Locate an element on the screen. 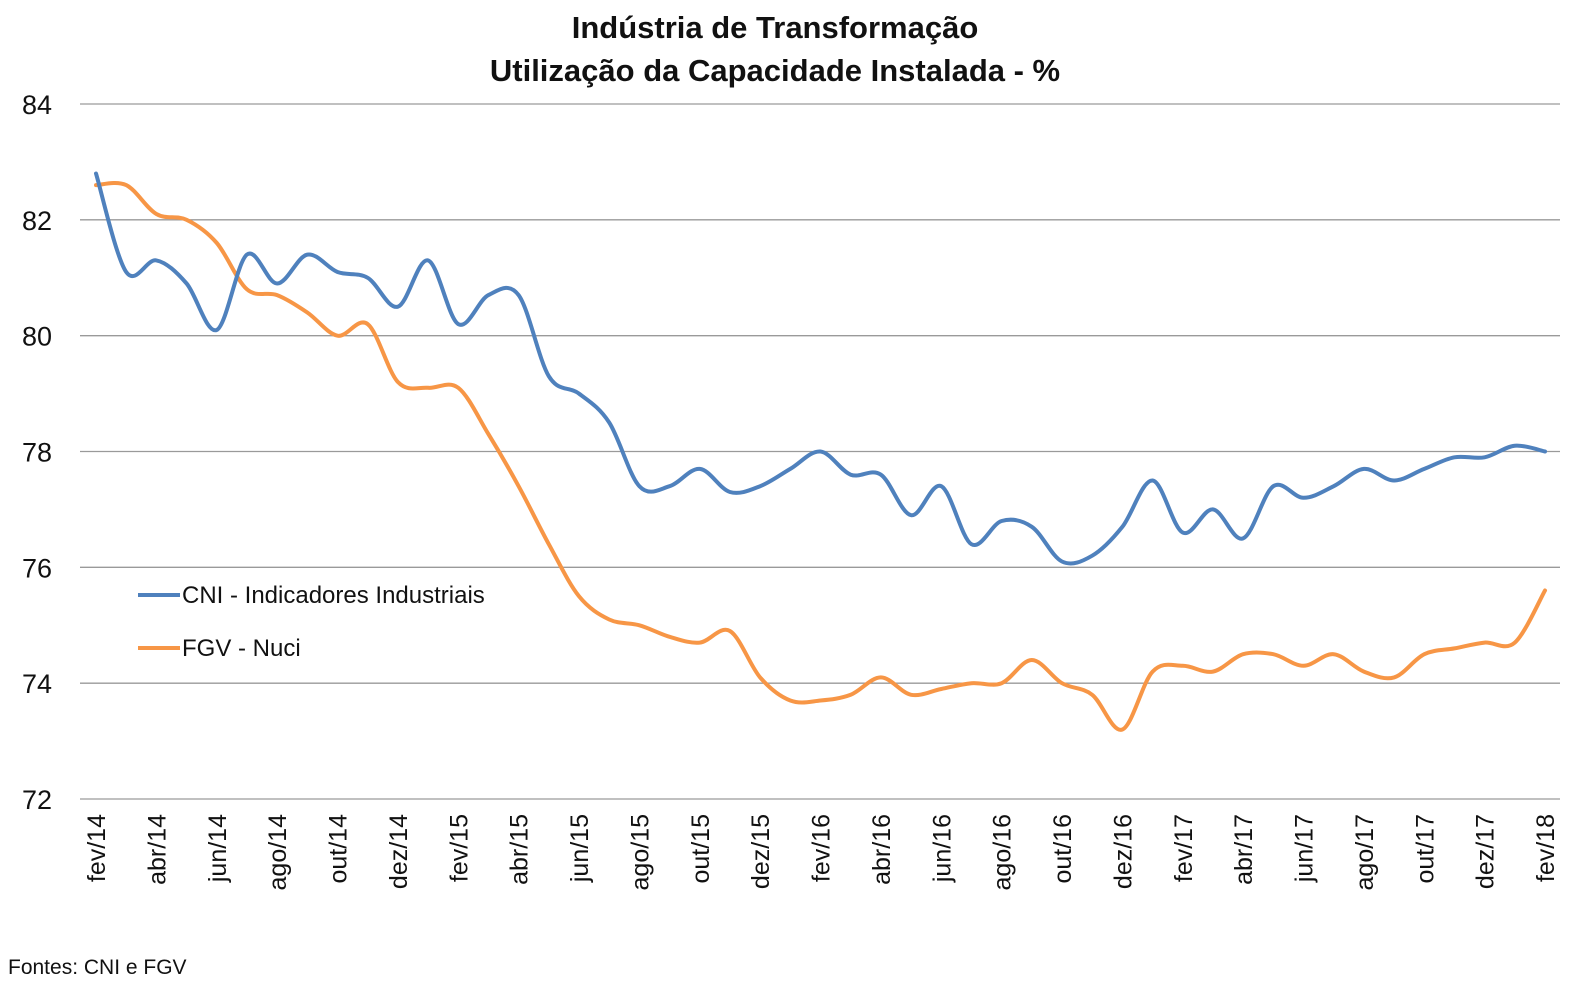 This screenshot has width=1580, height=984. x-tick-label: out/15 is located at coordinates (701, 849).